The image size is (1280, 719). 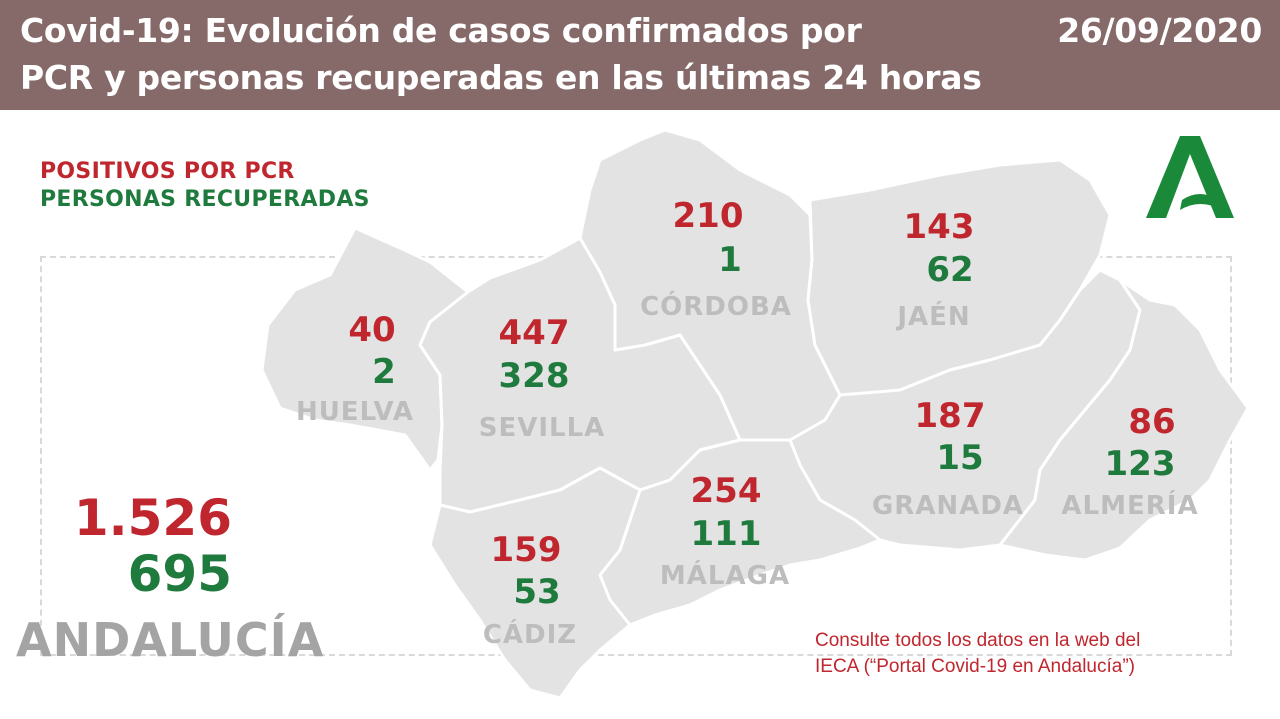 I want to click on cordoba-positives: 210, so click(x=708, y=216).